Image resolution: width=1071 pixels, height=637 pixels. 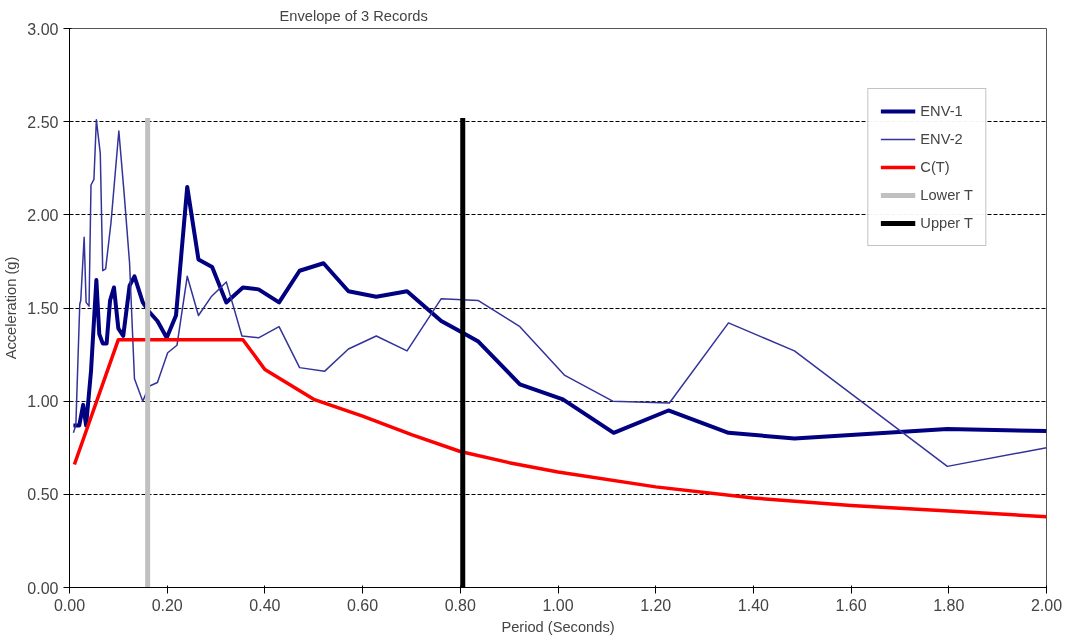 I want to click on legend-label: Lower T, so click(x=946, y=195).